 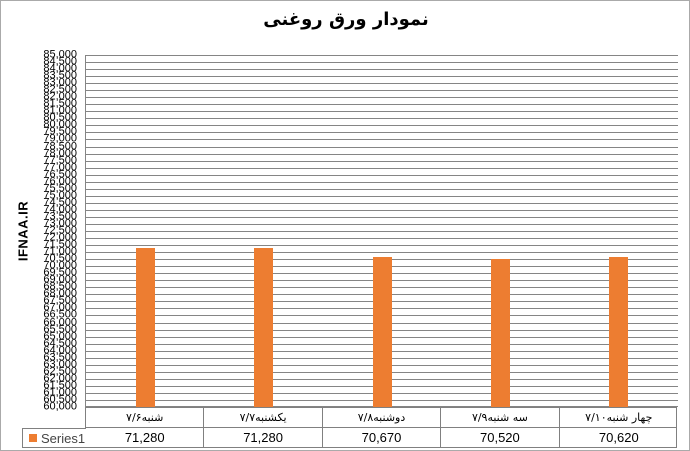 I want to click on y-tick-label: 70,500, so click(x=60, y=258).